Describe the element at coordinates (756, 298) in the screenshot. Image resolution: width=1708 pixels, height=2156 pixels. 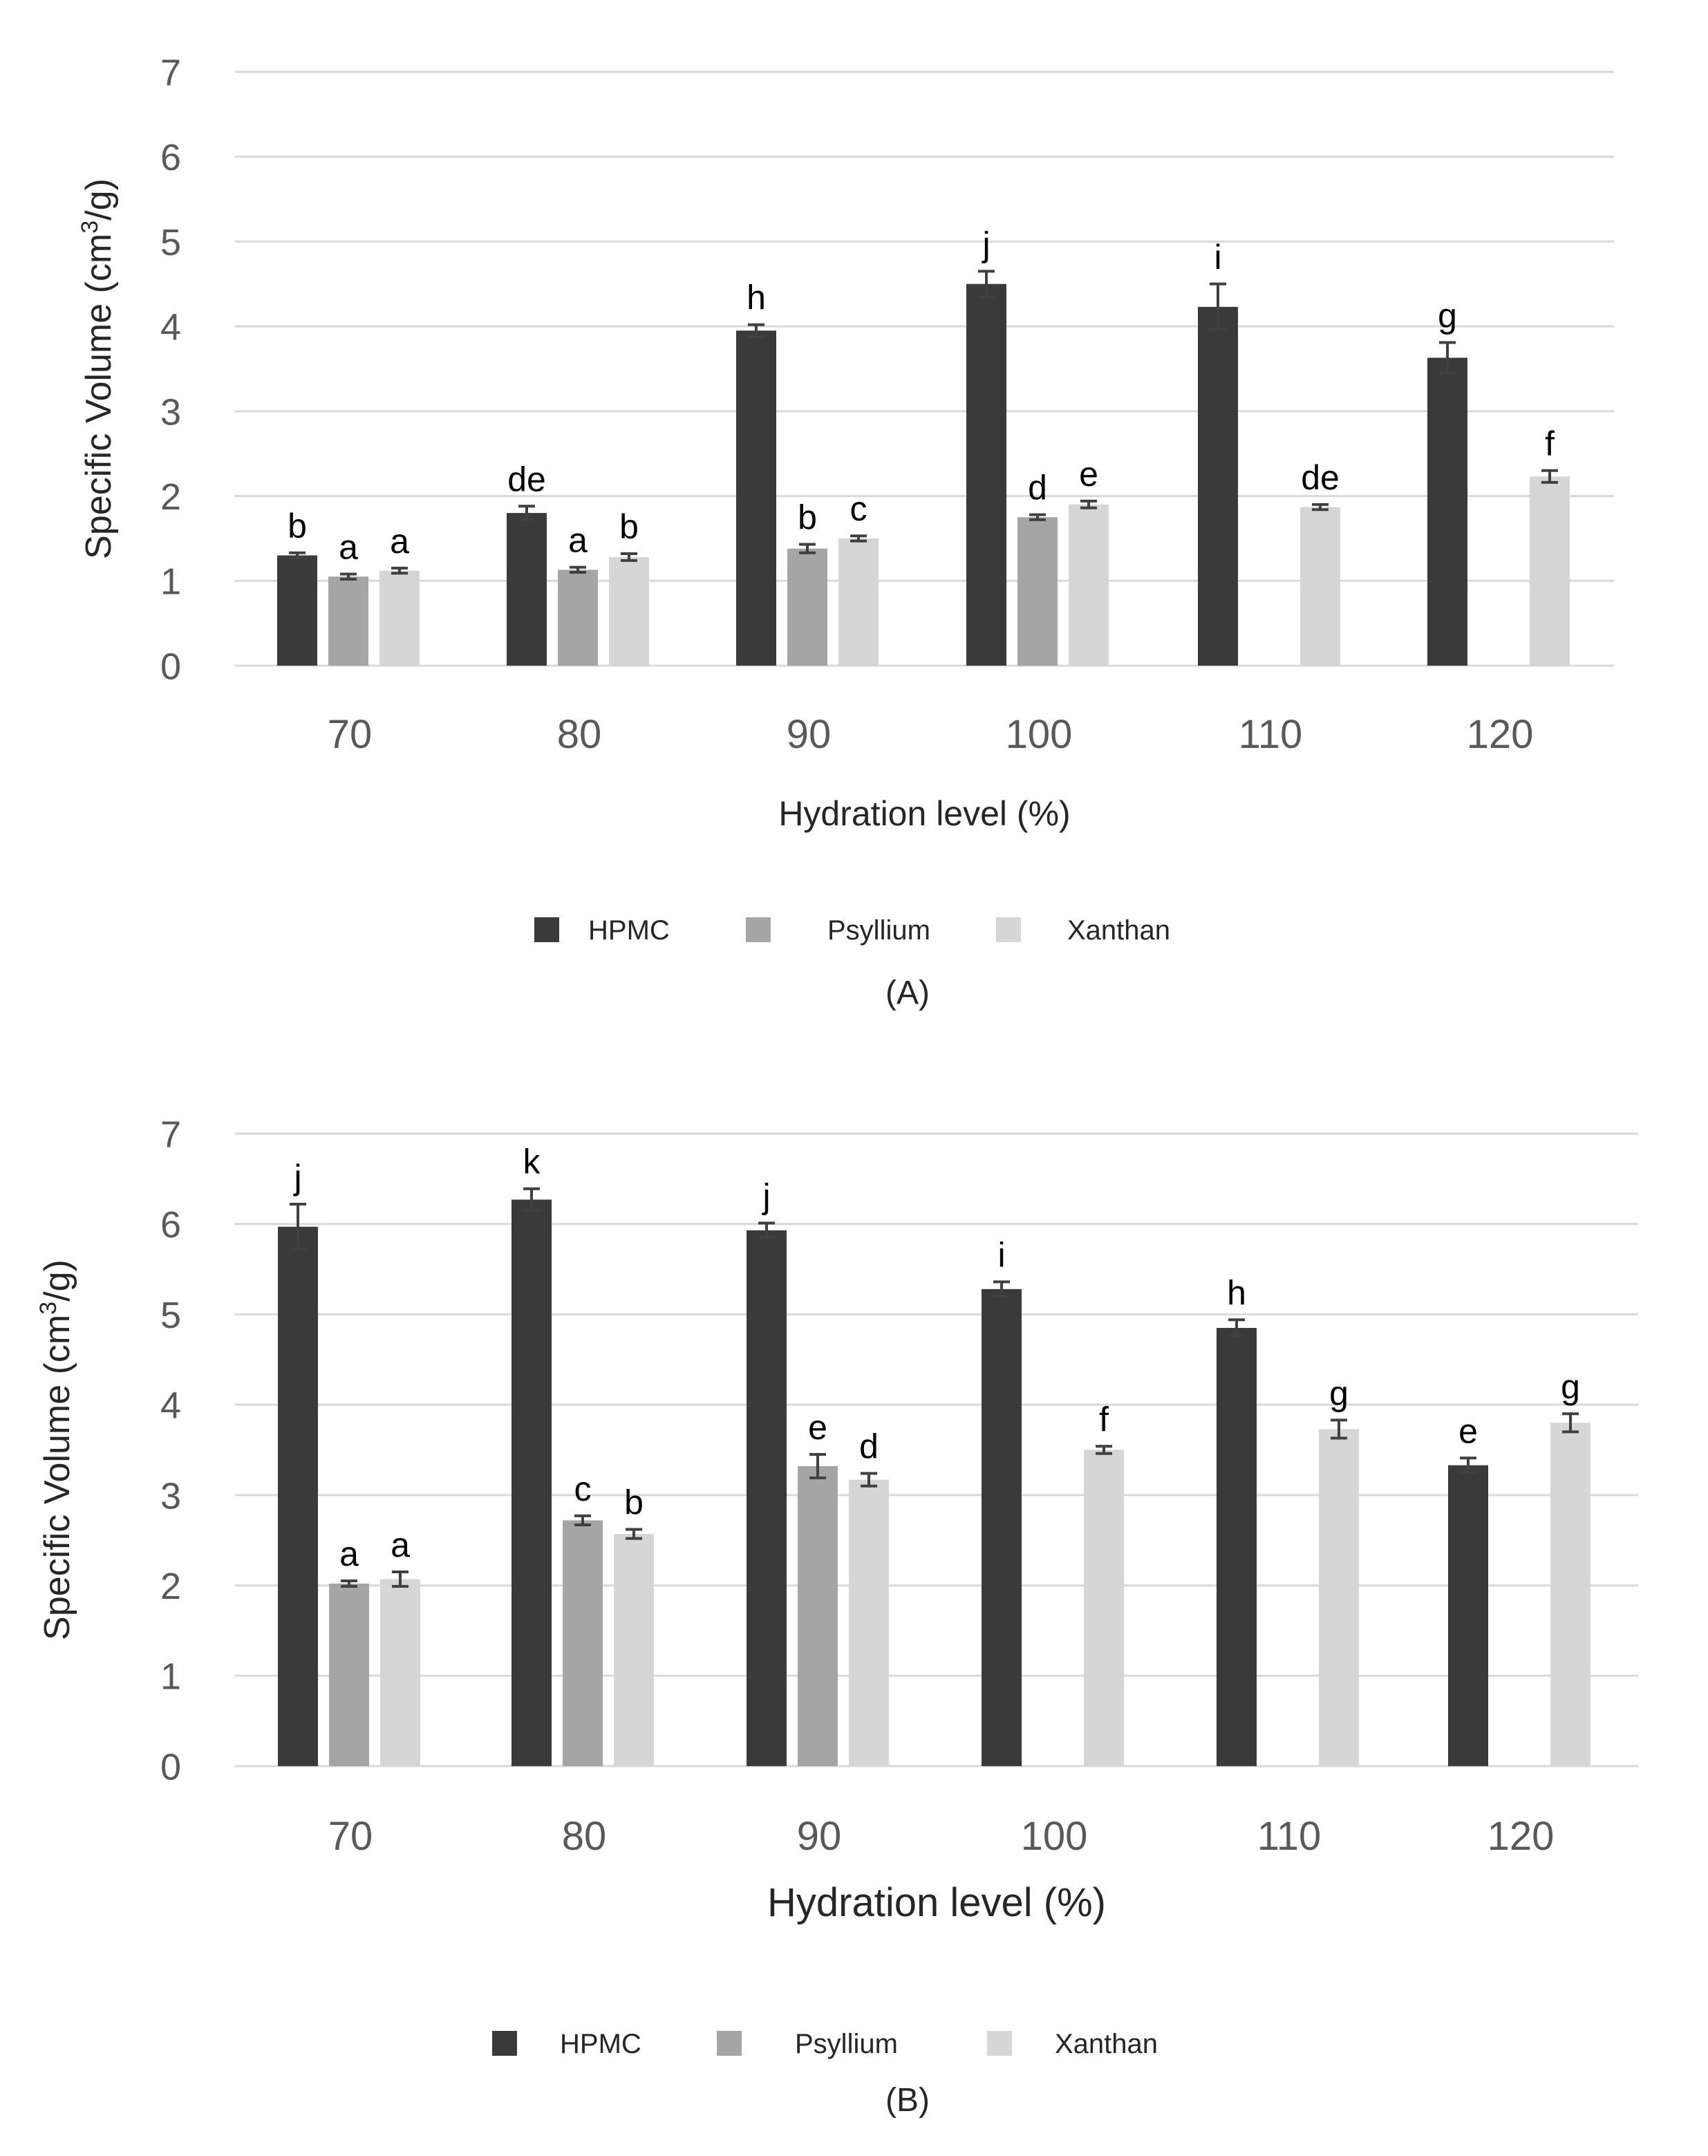
I see `significance-letter: h` at that location.